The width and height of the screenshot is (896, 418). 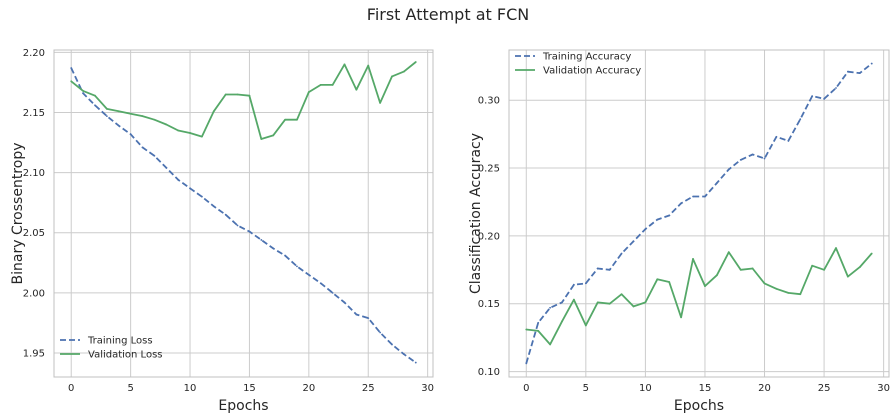 I want to click on y-axis-label: Classification Accuracy, so click(x=476, y=213).